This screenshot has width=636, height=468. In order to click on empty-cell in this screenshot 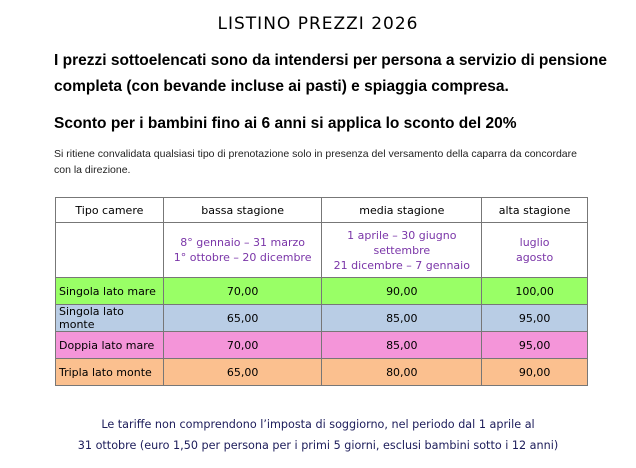, I will do `click(109, 250)`.